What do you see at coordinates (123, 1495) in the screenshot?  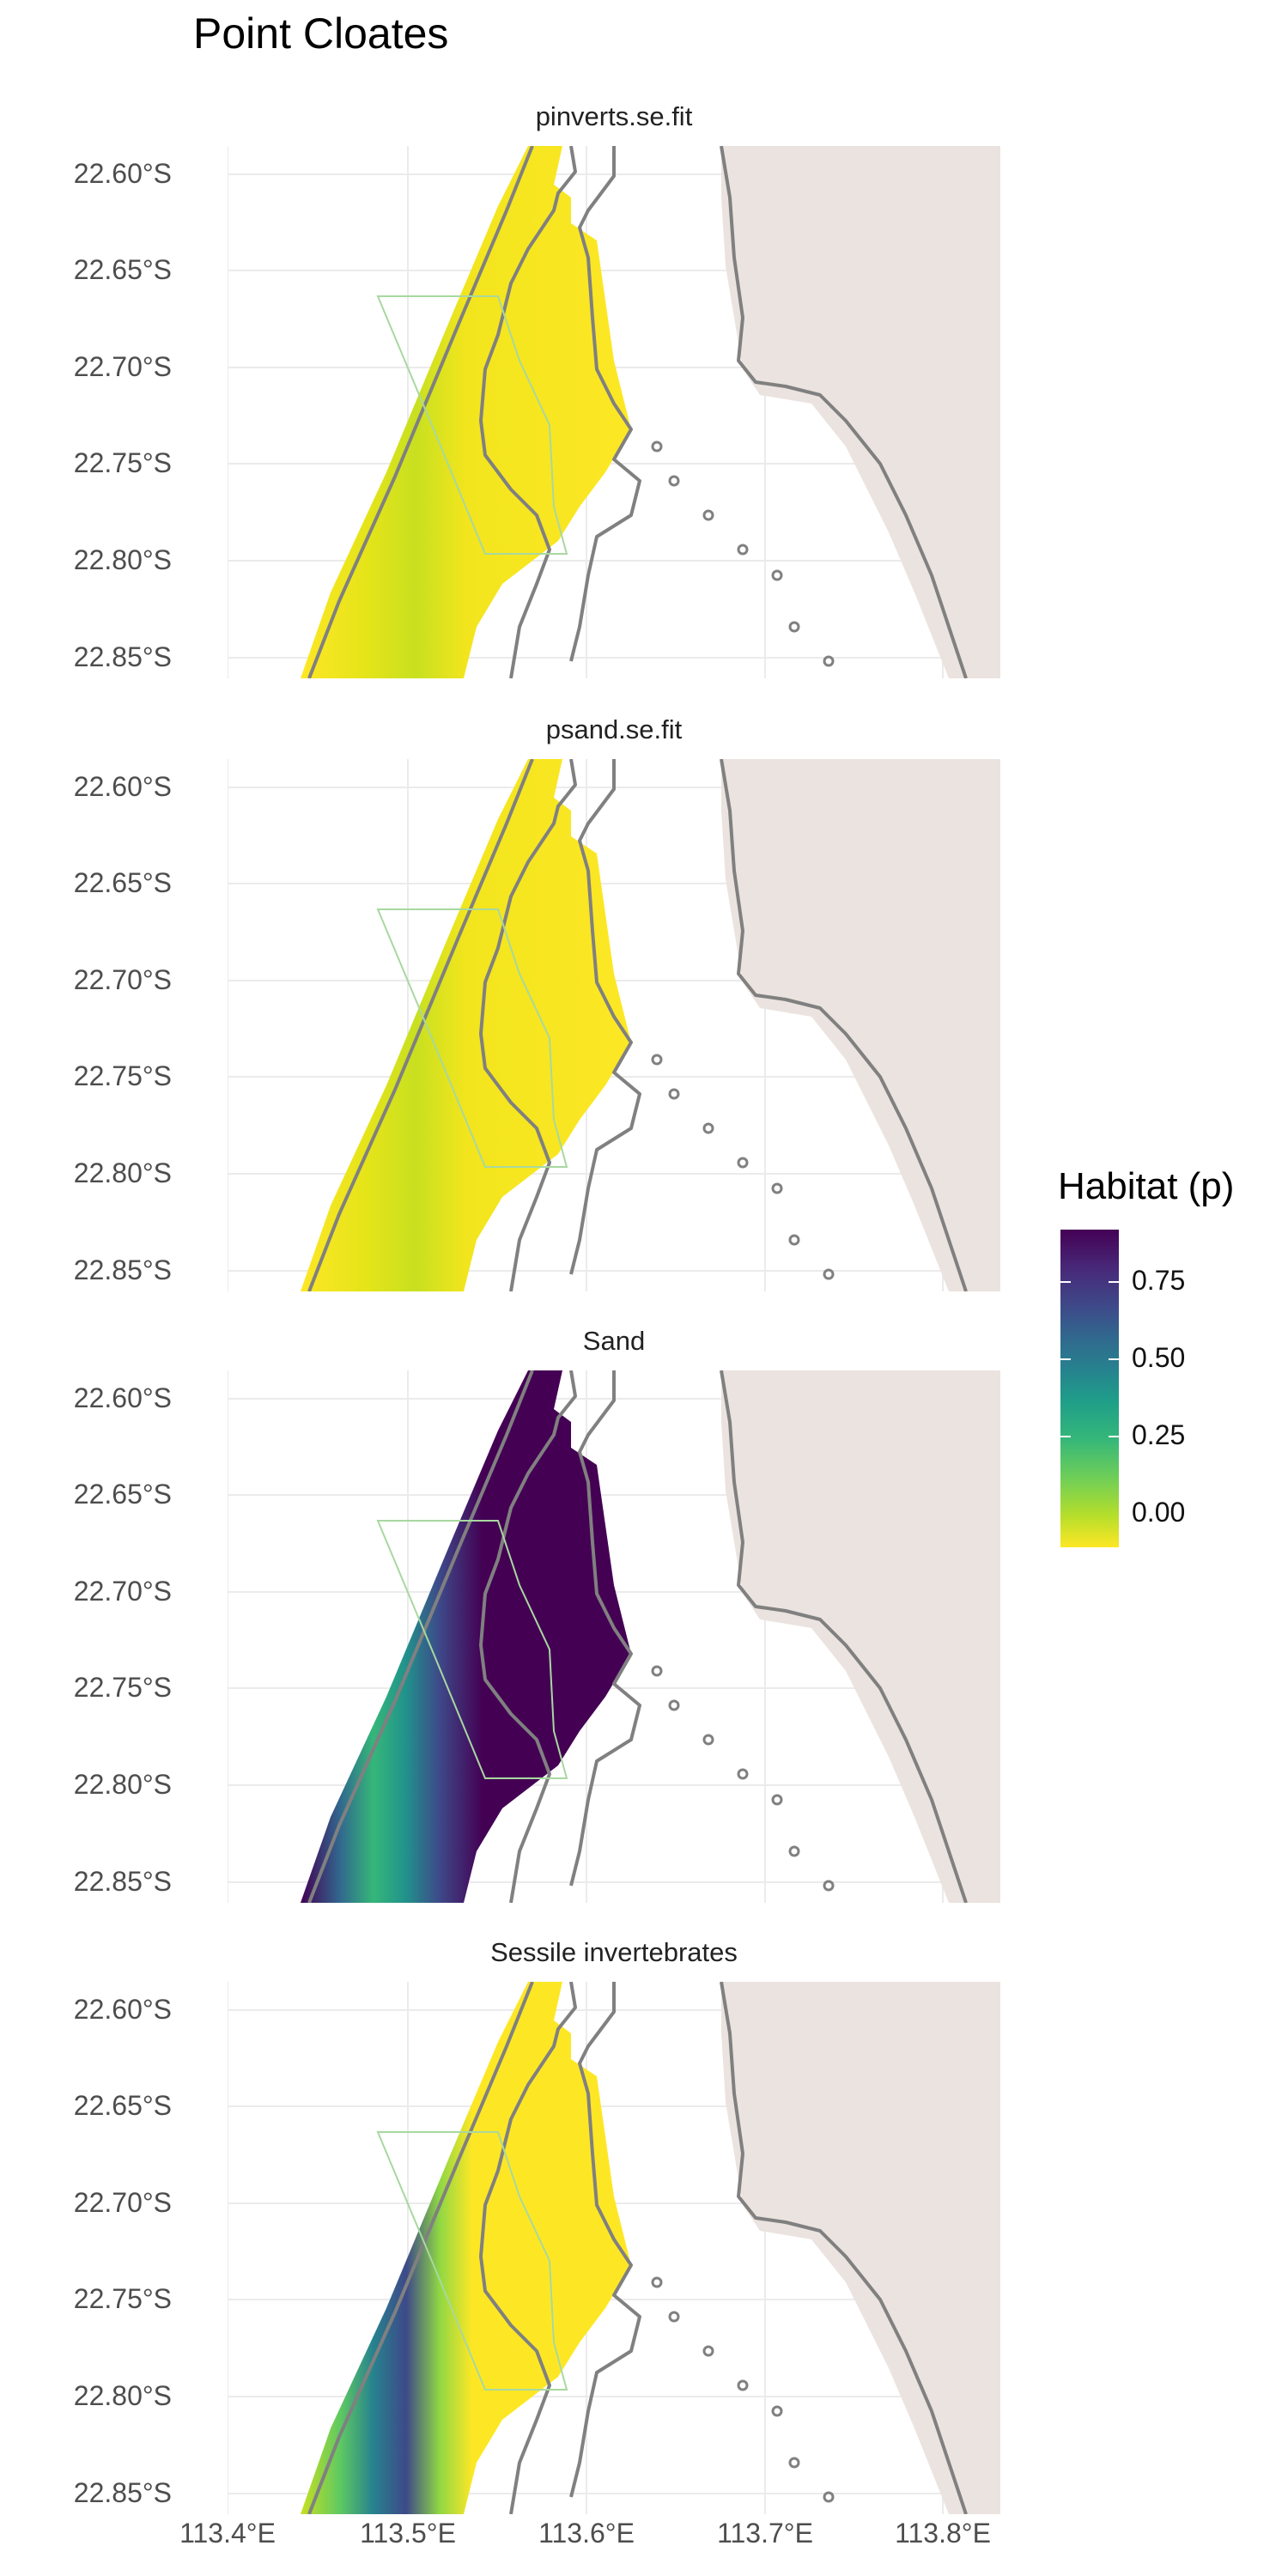 I see `panel-3-ytick-label: 22.65°S` at bounding box center [123, 1495].